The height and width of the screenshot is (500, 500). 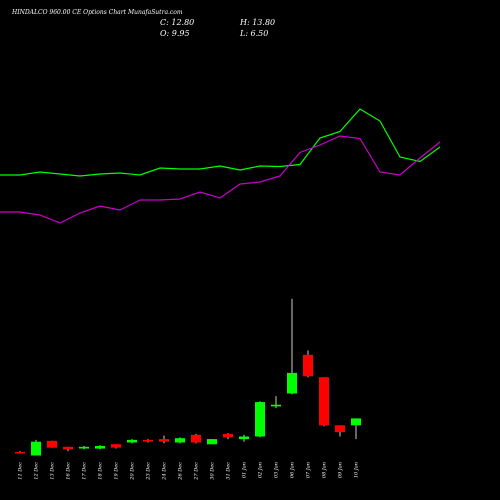 I want to click on x-tick-label: 06 Jan, so click(x=293, y=470).